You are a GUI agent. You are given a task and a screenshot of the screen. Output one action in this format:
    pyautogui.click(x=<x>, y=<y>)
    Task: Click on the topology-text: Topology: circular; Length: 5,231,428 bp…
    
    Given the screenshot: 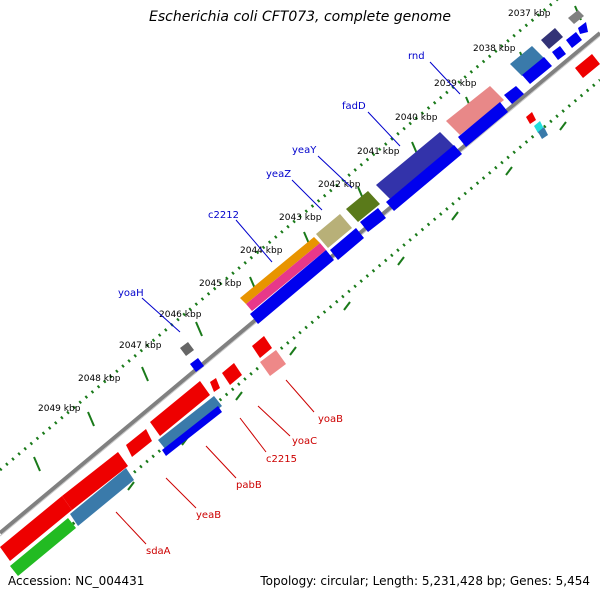 What is the action you would take?
    pyautogui.click(x=425, y=581)
    